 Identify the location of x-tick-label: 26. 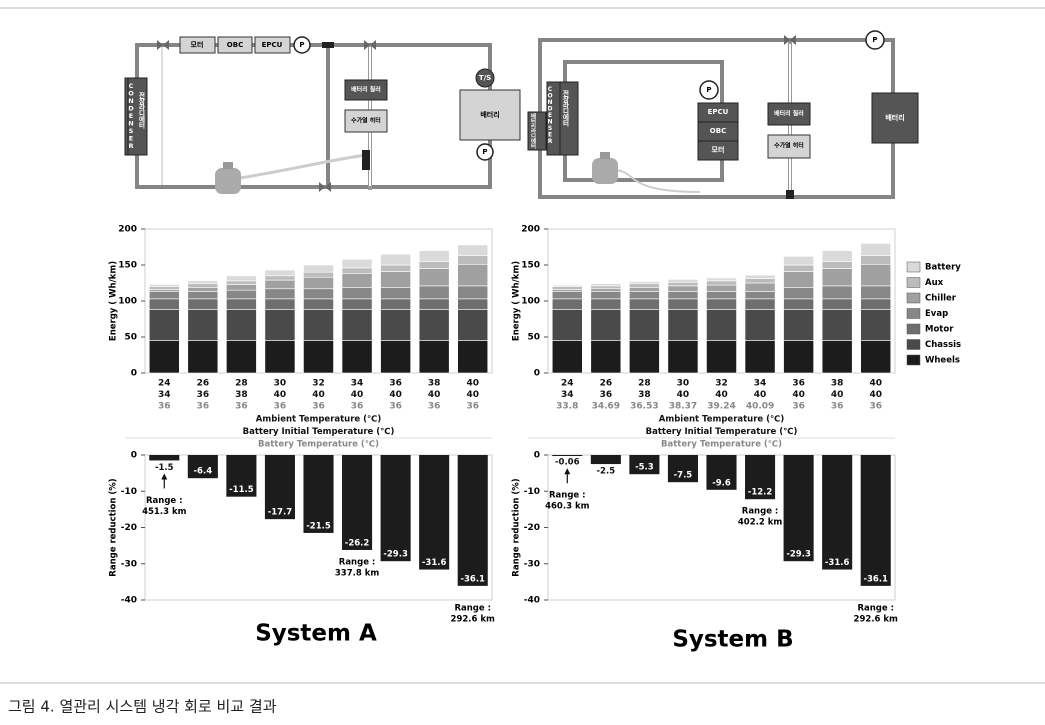
(606, 384).